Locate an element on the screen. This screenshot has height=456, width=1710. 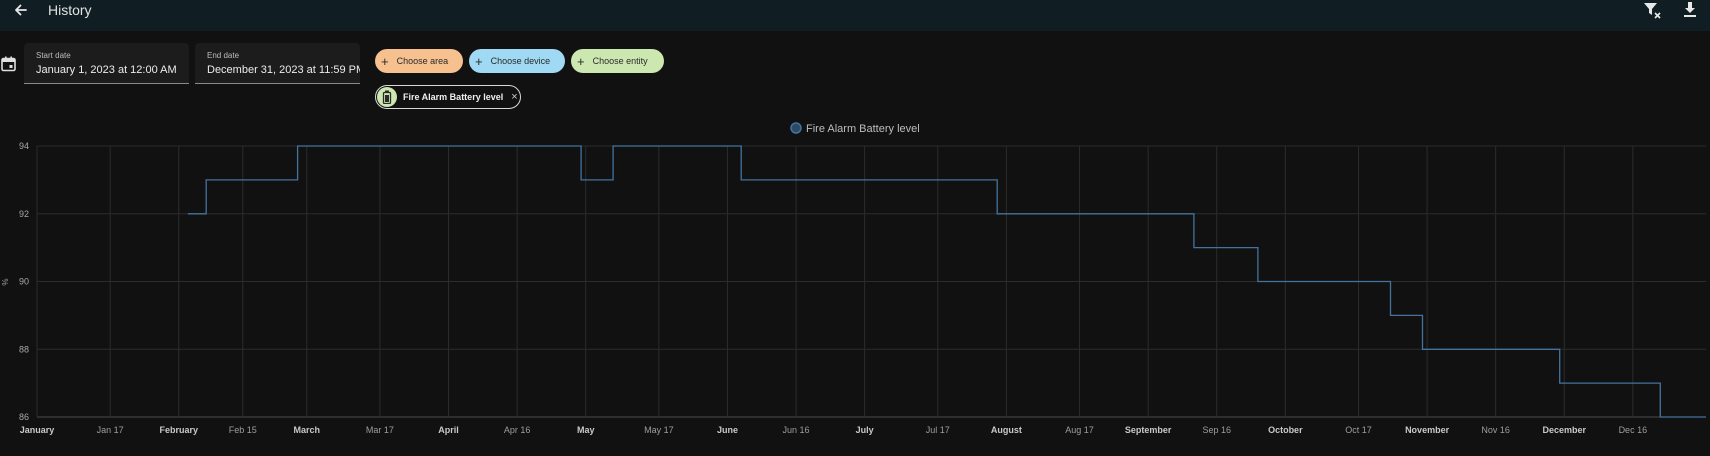
battery-icon is located at coordinates (387, 97).